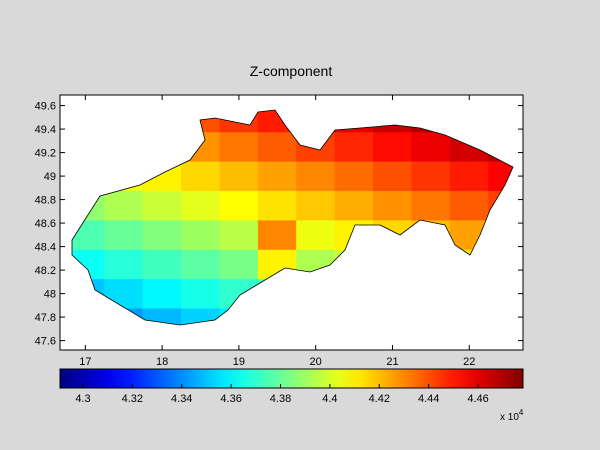  Describe the element at coordinates (45, 130) in the screenshot. I see `y-tick-label: 49.4` at that location.